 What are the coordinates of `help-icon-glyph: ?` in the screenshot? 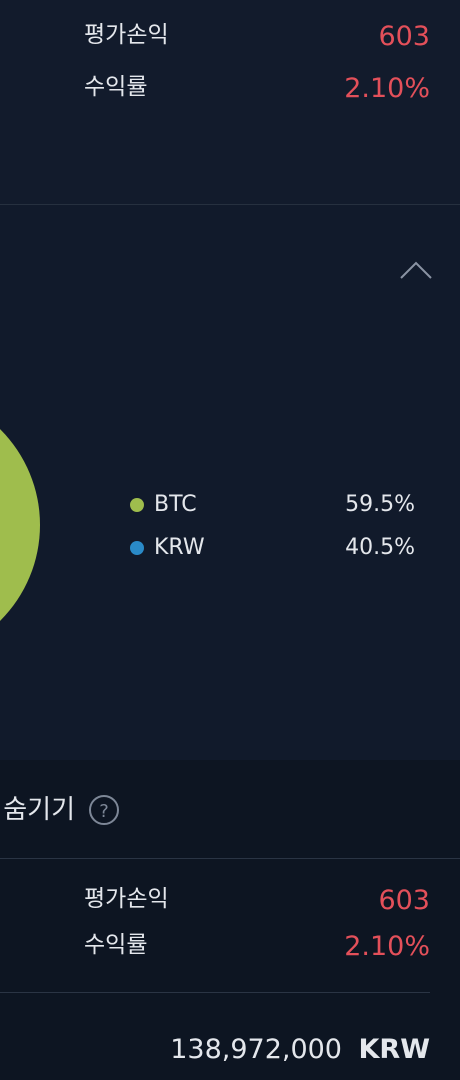 It's located at (104, 811).